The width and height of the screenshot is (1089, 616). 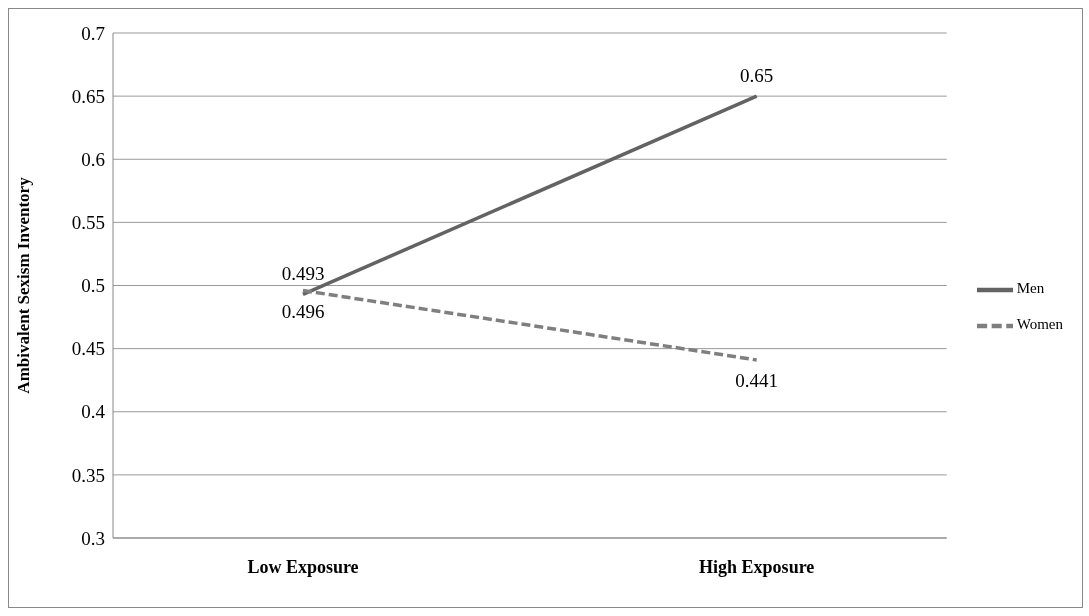 I want to click on y-tick-label: 0.65, so click(x=88, y=96).